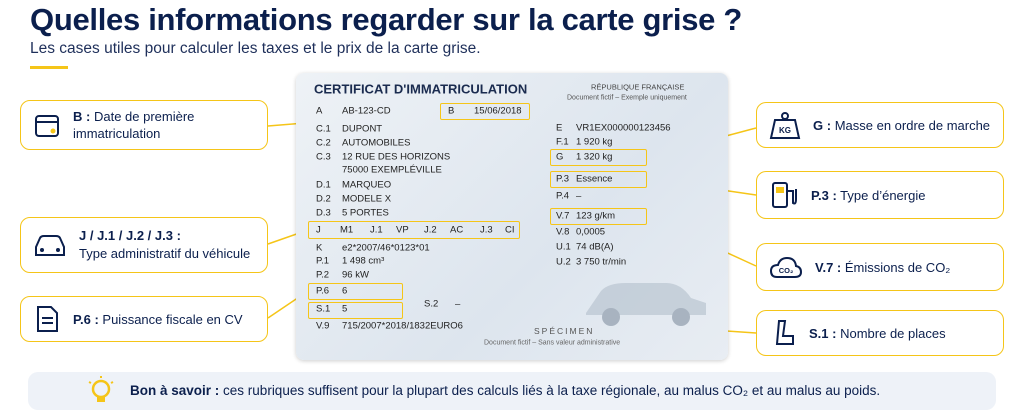 The image size is (1024, 418). What do you see at coordinates (323, 129) in the screenshot?
I see `field-code: C.1` at bounding box center [323, 129].